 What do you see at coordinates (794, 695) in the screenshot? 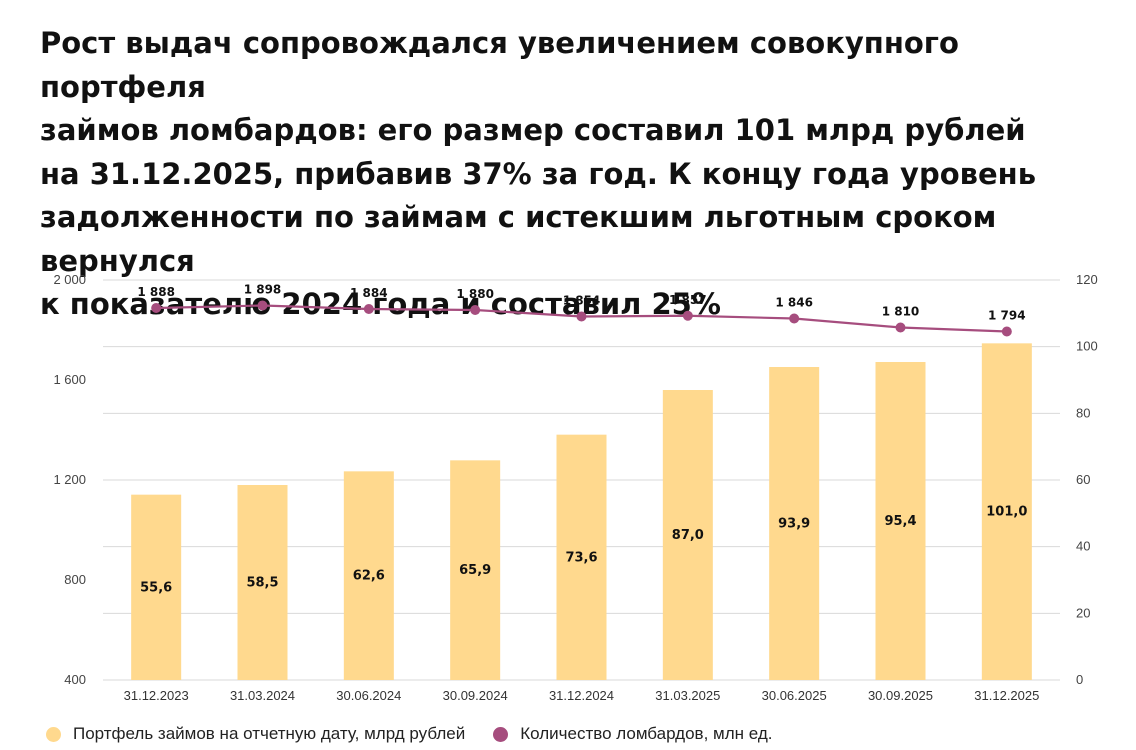
I see `x-axis-tick-label: 30.06.2025` at bounding box center [794, 695].